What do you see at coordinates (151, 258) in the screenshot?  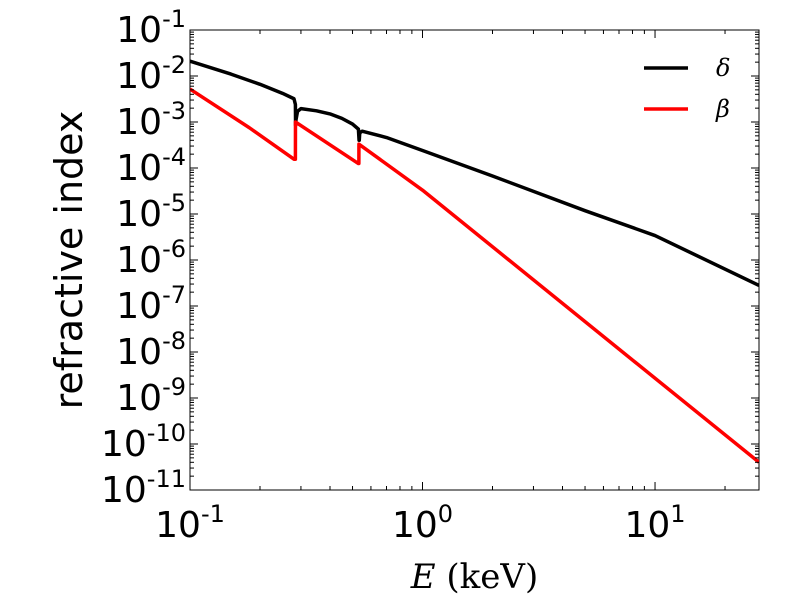 I see `y-tick-label: 10⁻⁶` at bounding box center [151, 258].